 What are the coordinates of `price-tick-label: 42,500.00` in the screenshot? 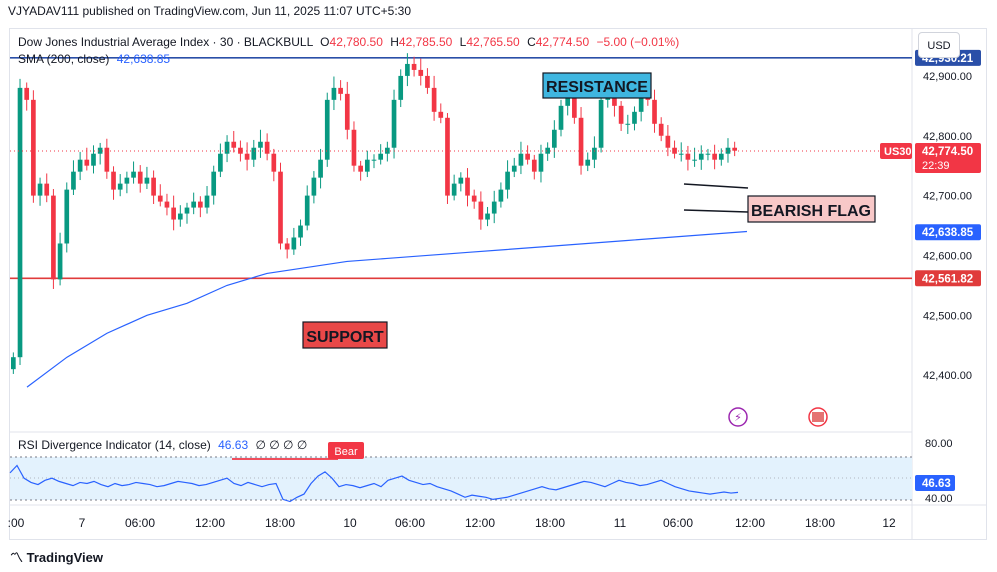 It's located at (947, 316).